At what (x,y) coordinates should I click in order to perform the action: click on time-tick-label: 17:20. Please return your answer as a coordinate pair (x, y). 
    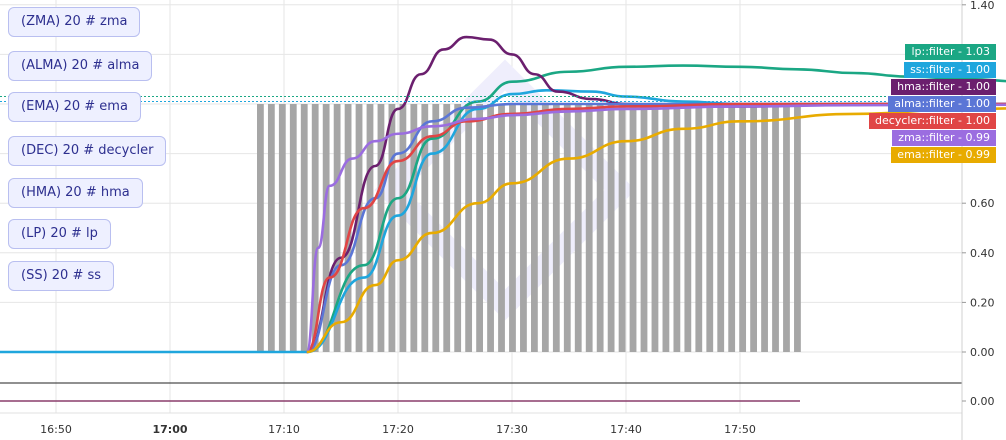
    Looking at the image, I should click on (398, 429).